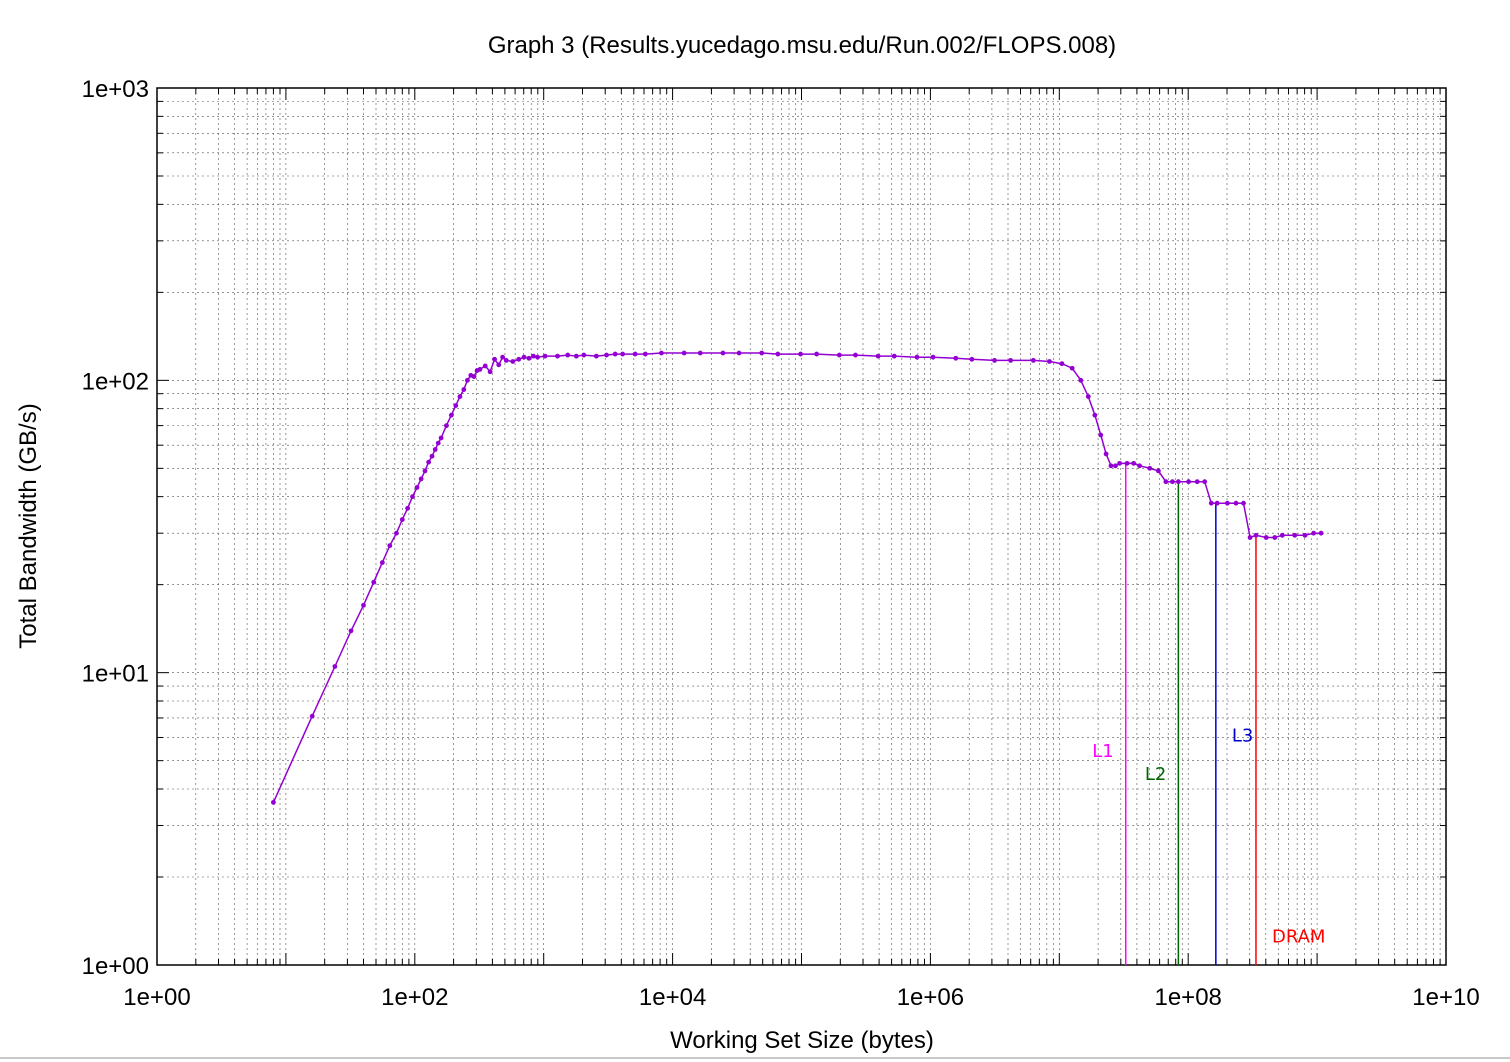 This screenshot has width=1510, height=1062. I want to click on x-tick-label: 1e+06, so click(930, 997).